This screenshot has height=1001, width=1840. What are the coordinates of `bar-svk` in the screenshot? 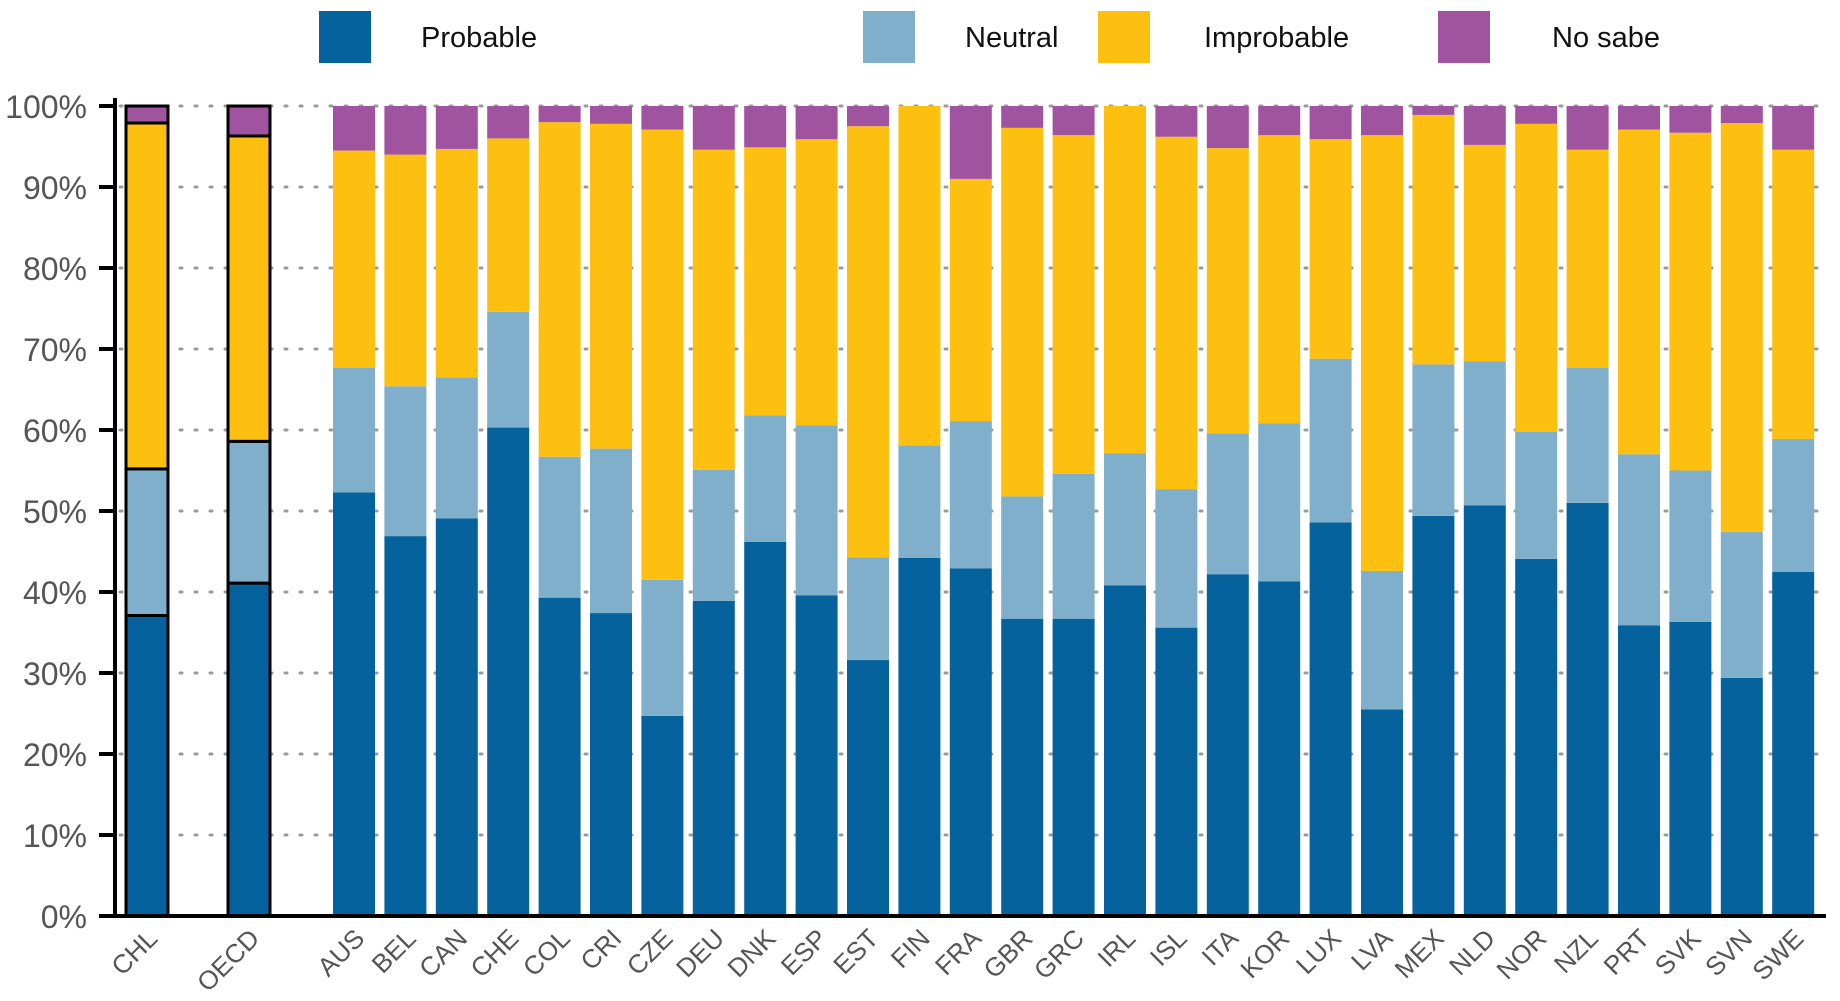 It's located at (1690, 511).